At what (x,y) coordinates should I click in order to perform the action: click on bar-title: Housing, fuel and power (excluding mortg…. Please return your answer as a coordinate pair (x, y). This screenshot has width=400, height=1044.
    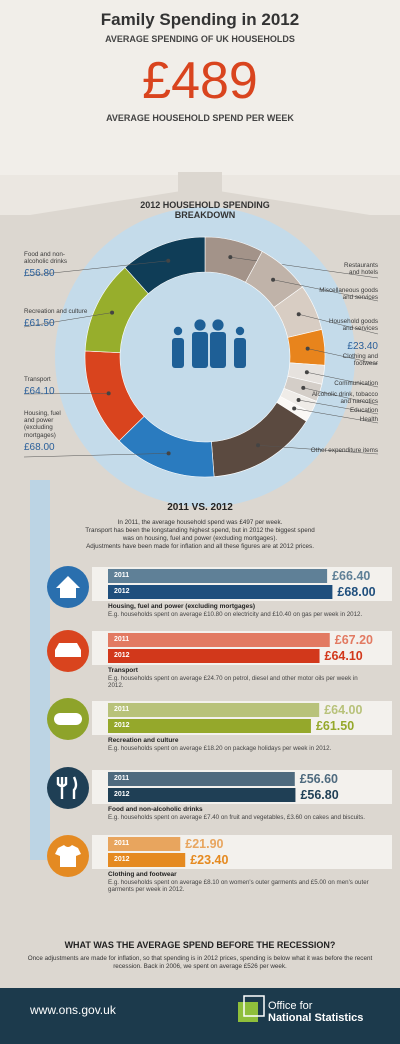
    Looking at the image, I should click on (181, 606).